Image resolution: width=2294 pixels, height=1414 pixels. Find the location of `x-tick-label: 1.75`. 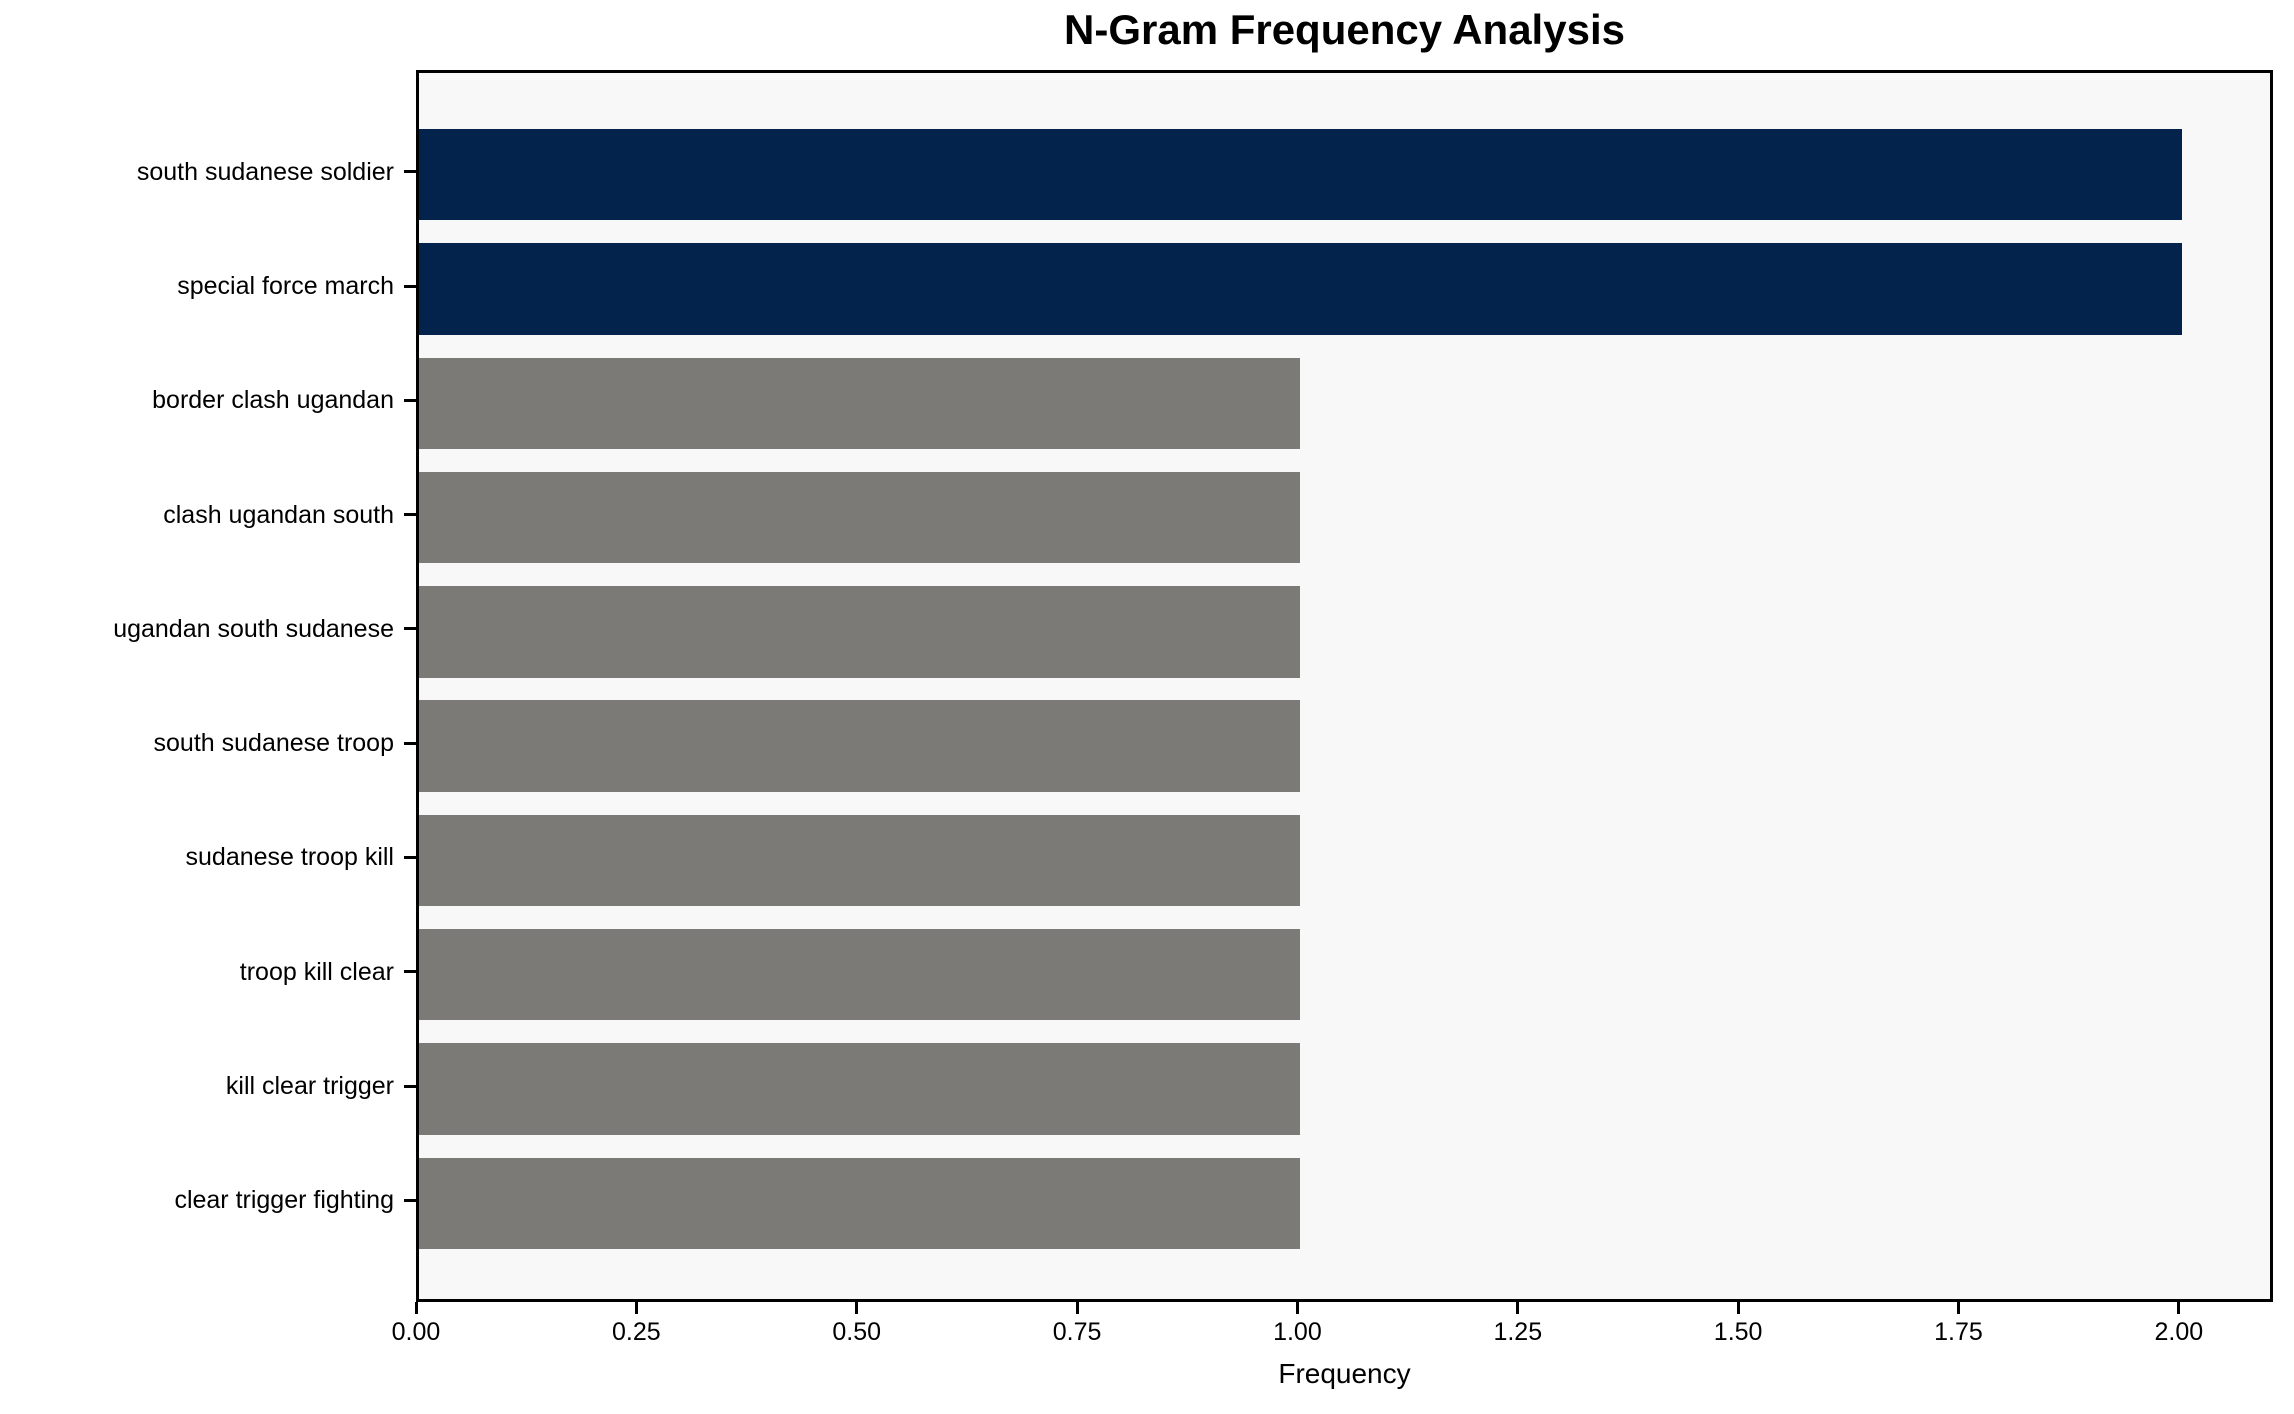

x-tick-label: 1.75 is located at coordinates (1958, 1332).